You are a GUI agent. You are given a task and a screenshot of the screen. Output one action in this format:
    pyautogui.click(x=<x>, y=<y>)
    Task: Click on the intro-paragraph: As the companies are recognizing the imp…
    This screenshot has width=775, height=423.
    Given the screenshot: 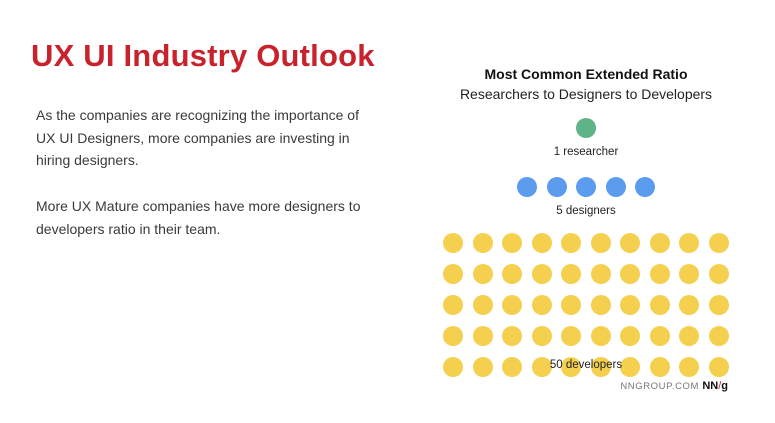 What is the action you would take?
    pyautogui.click(x=197, y=137)
    